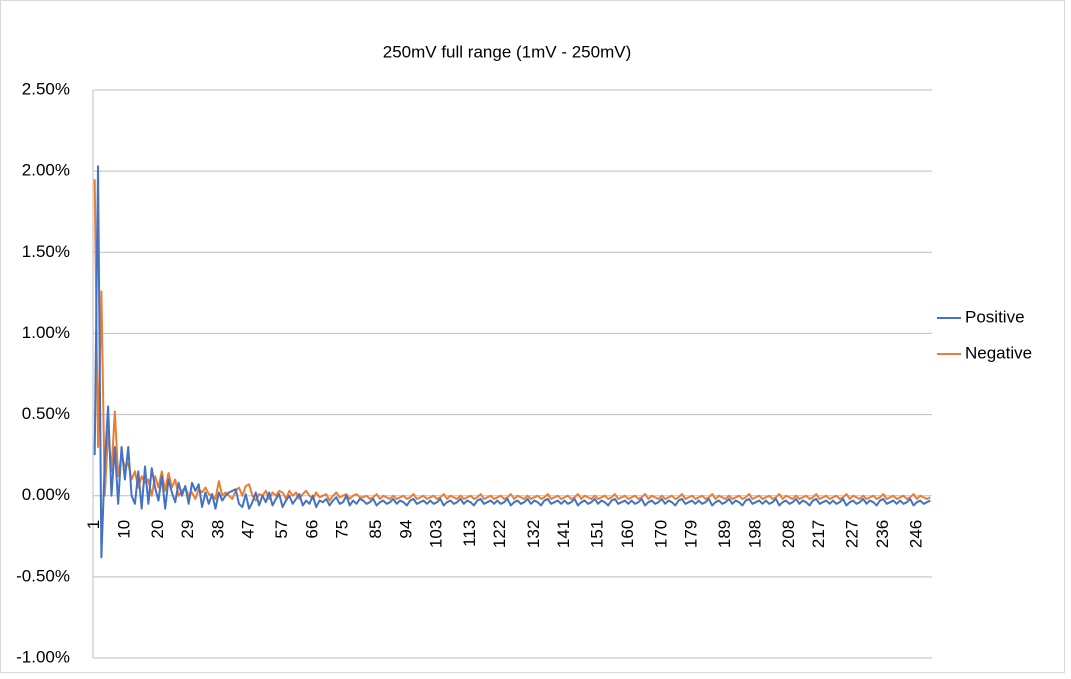 This screenshot has width=1071, height=679. Describe the element at coordinates (46, 494) in the screenshot. I see `y-tick-label: 0.00%` at that location.